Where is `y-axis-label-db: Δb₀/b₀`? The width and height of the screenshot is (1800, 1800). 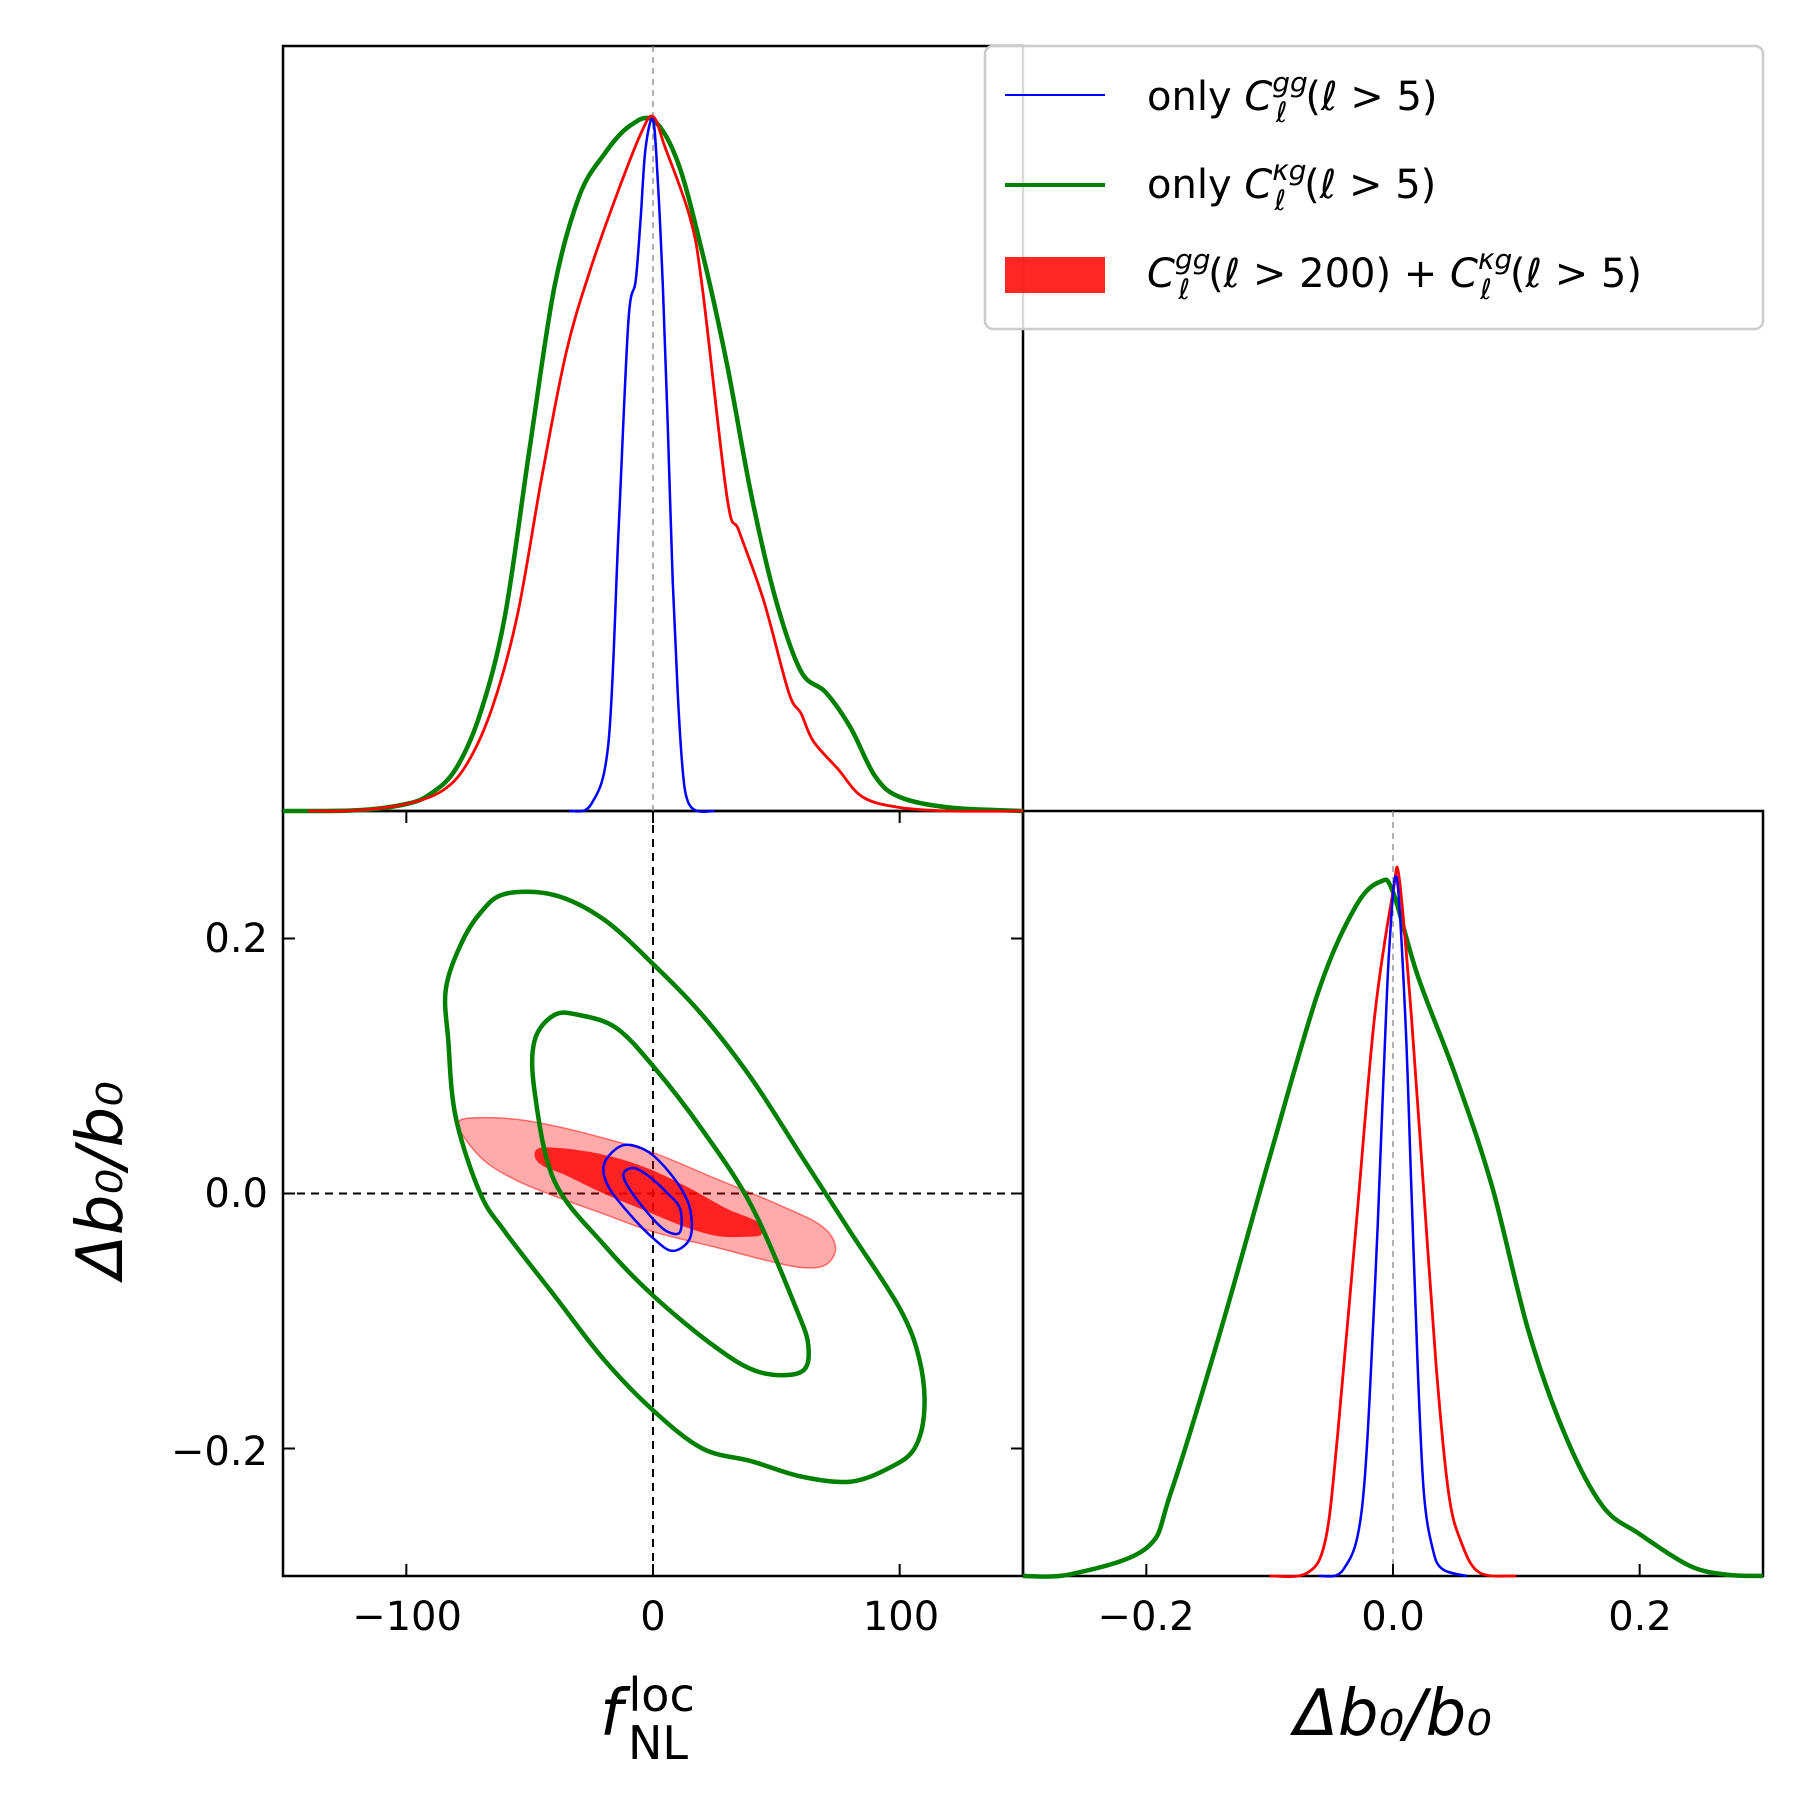 y-axis-label-db: Δb₀/b₀ is located at coordinates (101, 1182).